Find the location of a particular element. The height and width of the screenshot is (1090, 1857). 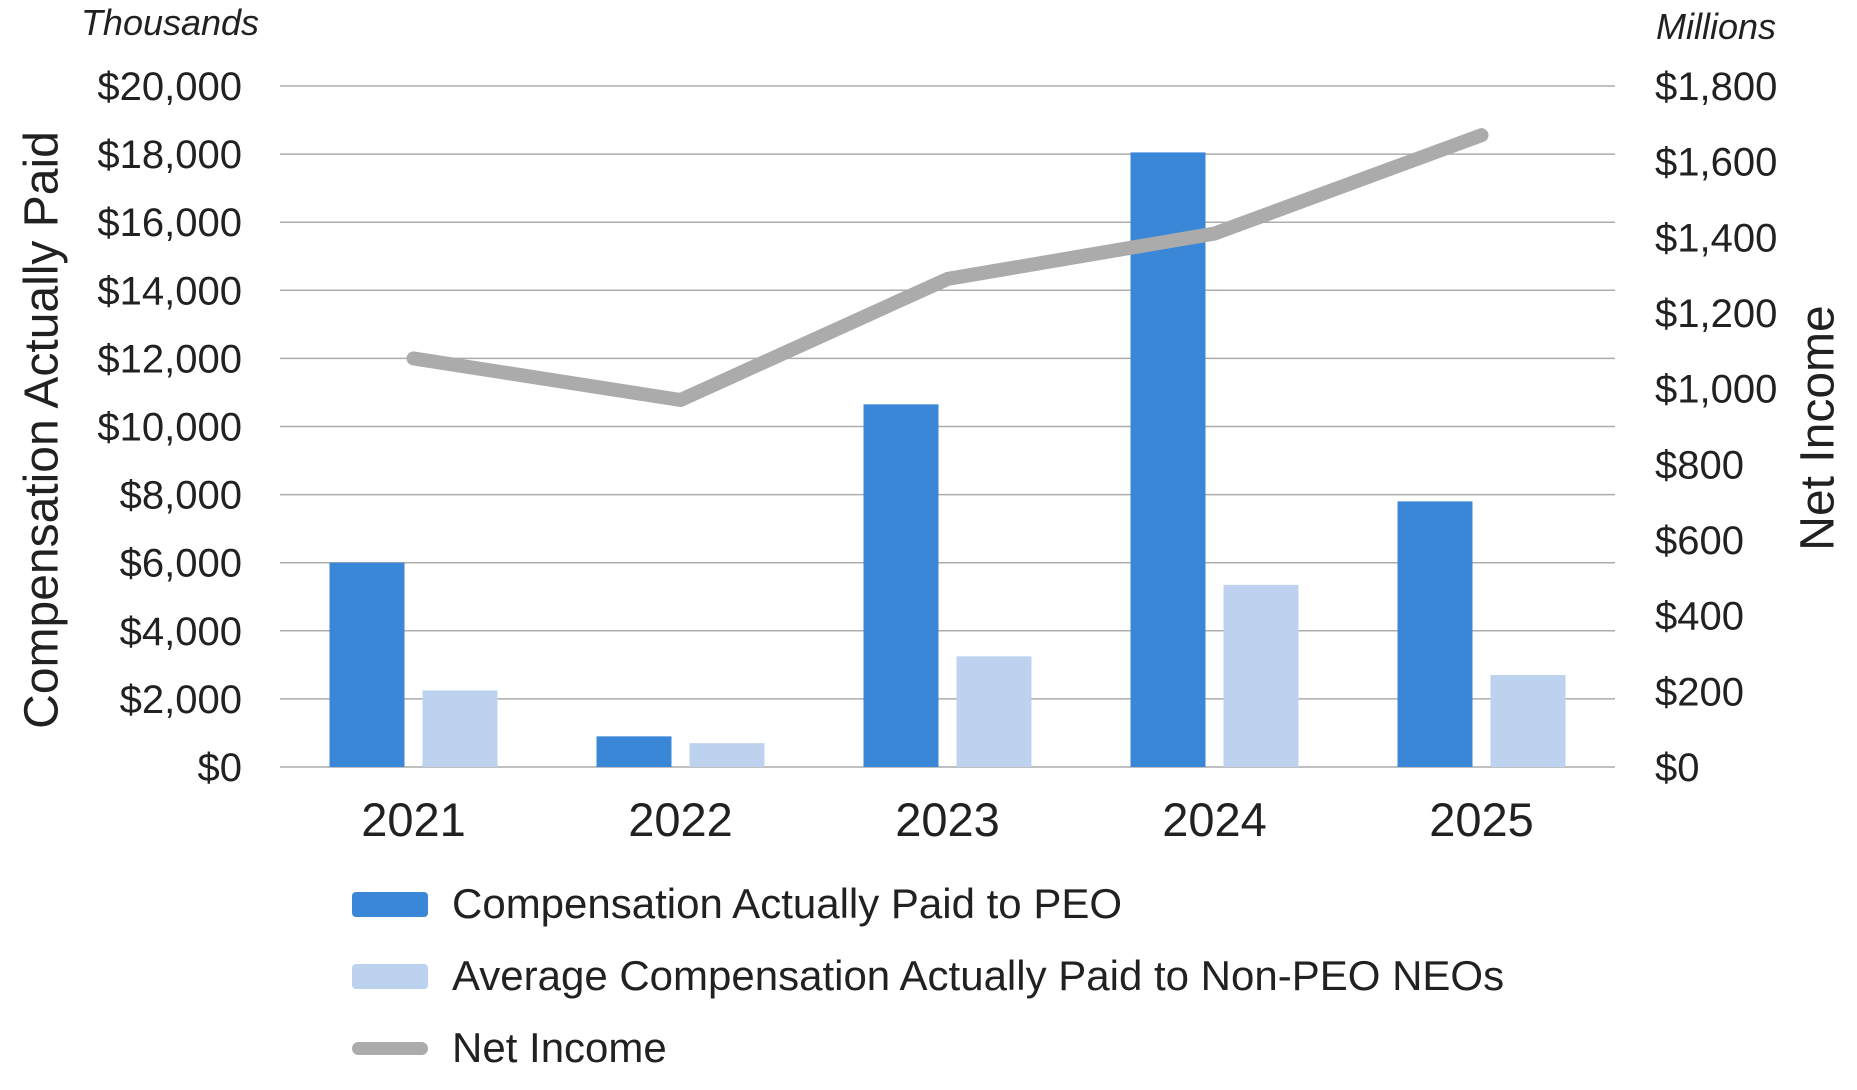

svg-text: $1,600 is located at coordinates (1716, 163).